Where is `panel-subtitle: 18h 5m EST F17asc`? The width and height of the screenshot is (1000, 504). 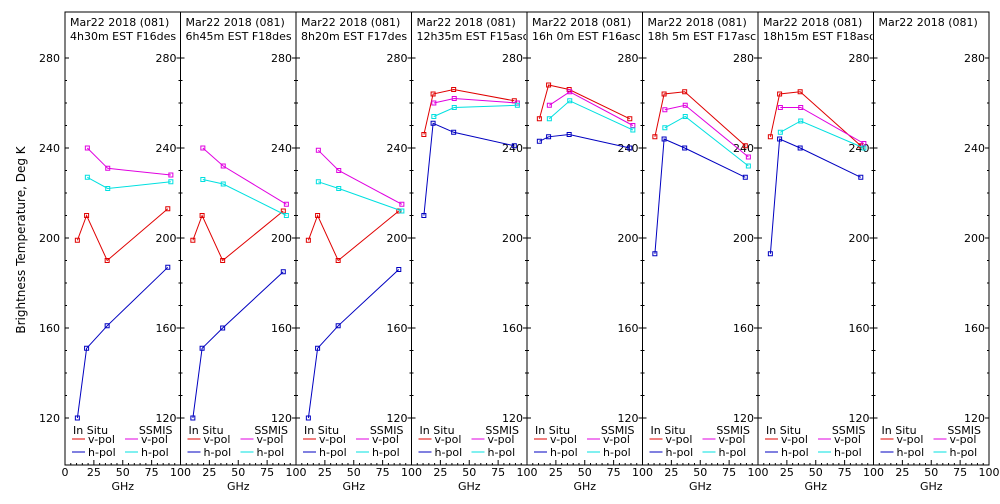 panel-subtitle: 18h 5m EST F17asc is located at coordinates (702, 36).